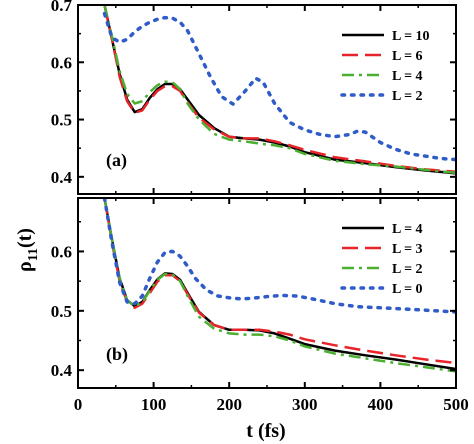 This screenshot has height=444, width=474. Describe the element at coordinates (117, 354) in the screenshot. I see `panel-label: (b)` at that location.